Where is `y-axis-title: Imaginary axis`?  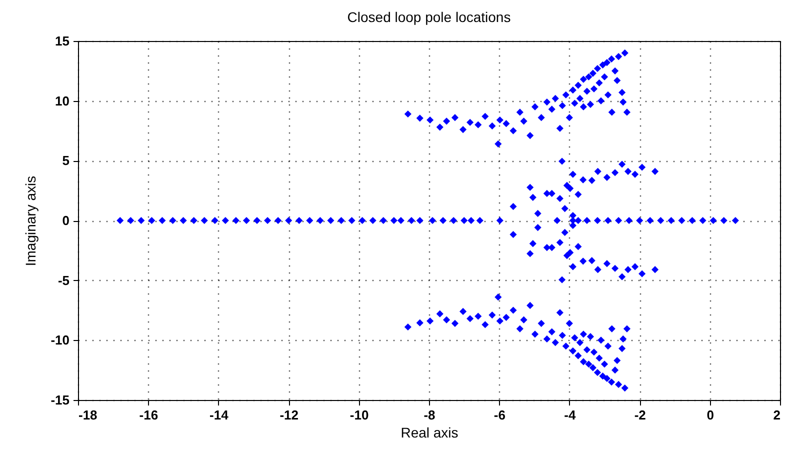
y-axis-title: Imaginary axis is located at coordinates (30, 221).